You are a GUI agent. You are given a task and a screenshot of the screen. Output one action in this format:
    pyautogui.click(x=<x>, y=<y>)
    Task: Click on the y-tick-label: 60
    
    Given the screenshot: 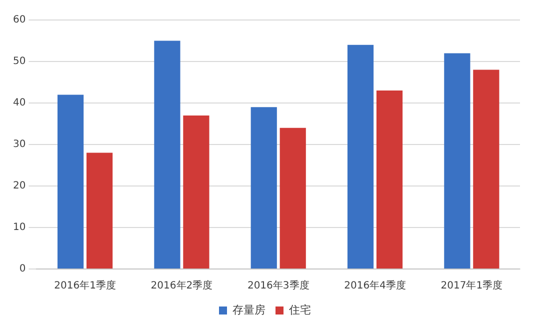 What is the action you would take?
    pyautogui.click(x=19, y=20)
    